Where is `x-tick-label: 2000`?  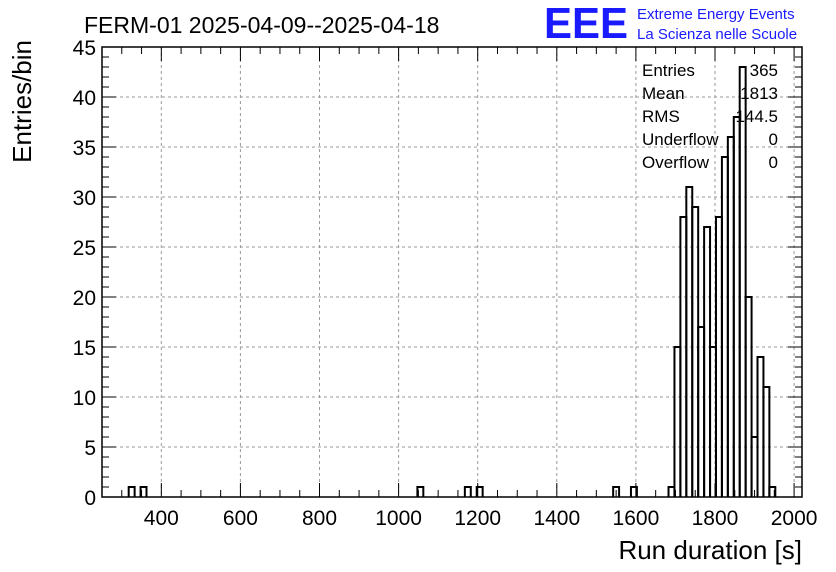
x-tick-label: 2000 is located at coordinates (794, 518).